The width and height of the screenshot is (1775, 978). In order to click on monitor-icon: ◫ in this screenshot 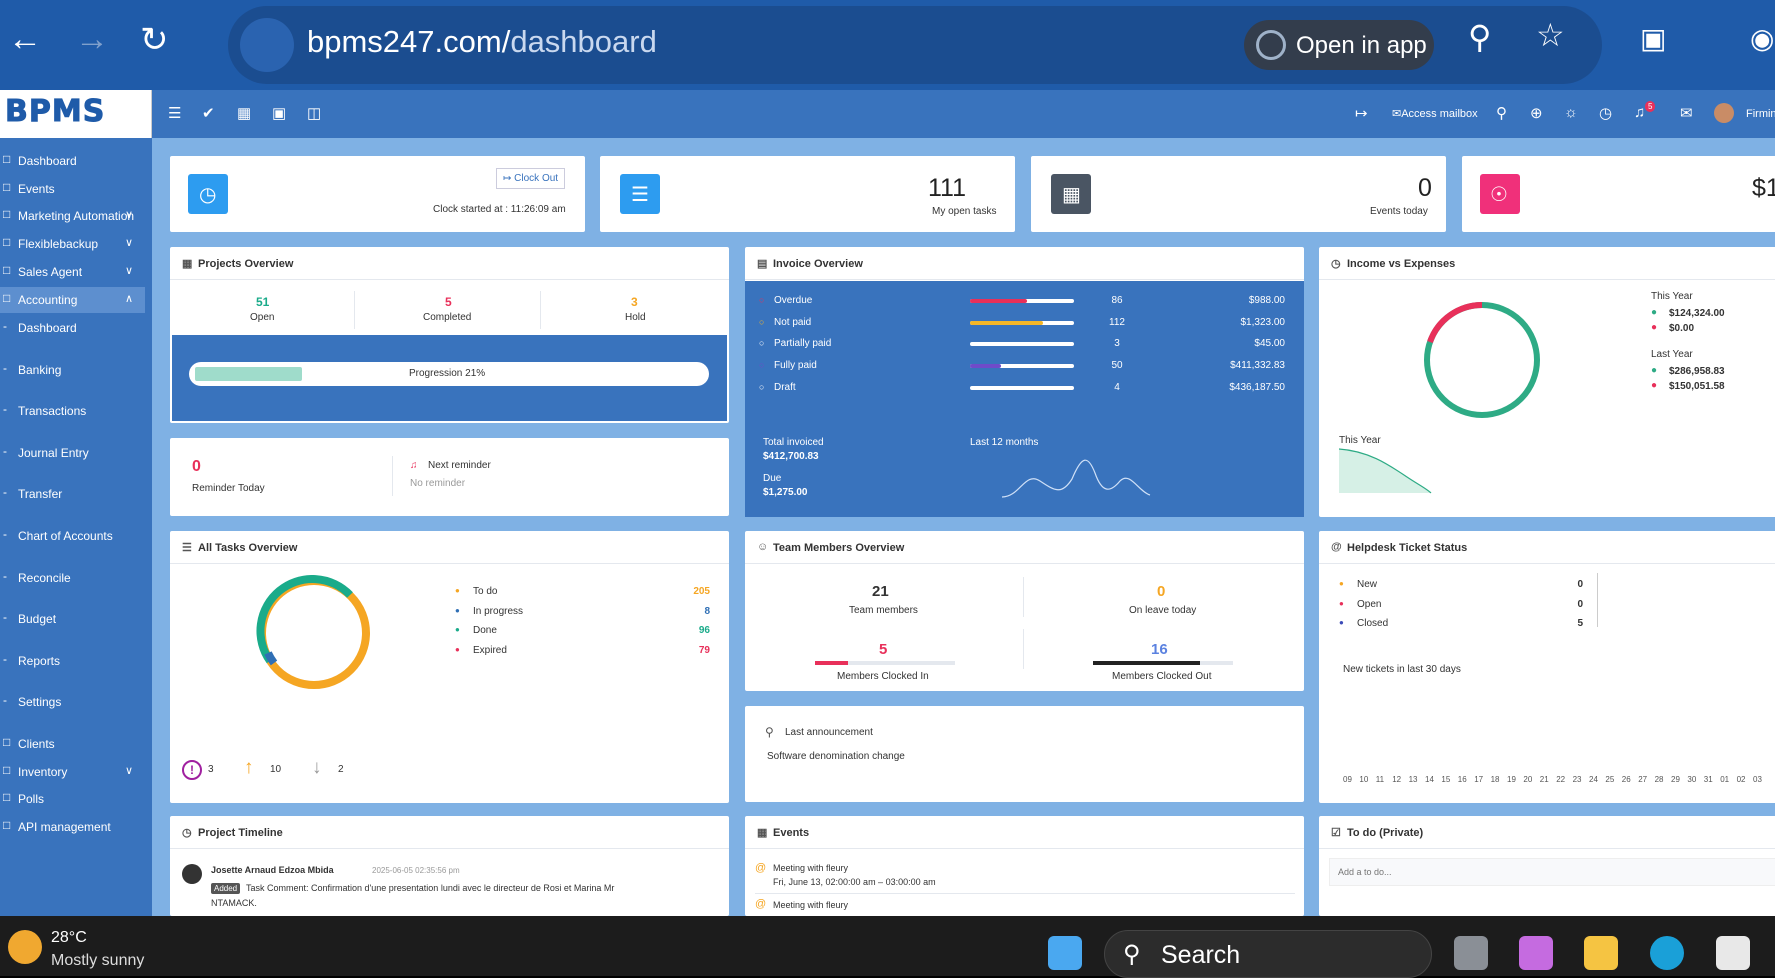, I will do `click(314, 113)`.